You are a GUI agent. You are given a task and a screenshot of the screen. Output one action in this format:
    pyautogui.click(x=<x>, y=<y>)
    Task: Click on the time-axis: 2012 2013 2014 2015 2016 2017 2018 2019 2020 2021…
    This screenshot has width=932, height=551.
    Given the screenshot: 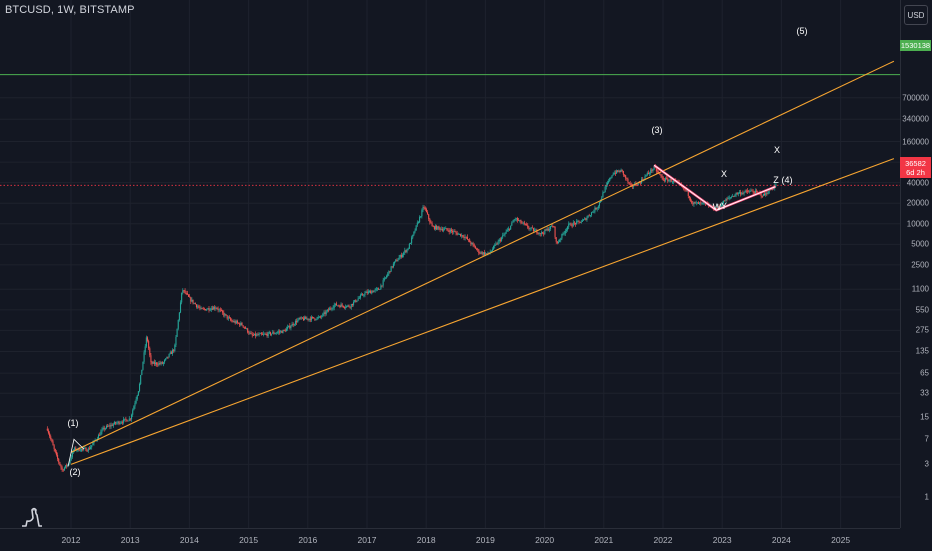 What is the action you would take?
    pyautogui.click(x=450, y=539)
    